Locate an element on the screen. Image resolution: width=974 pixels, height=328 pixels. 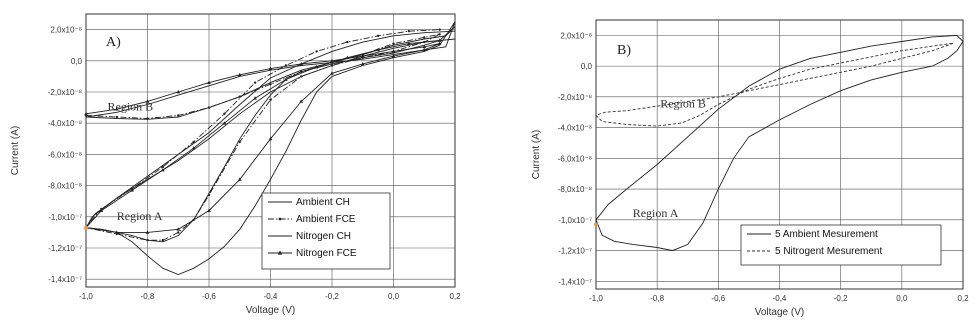
x-tick-label: -0,4 is located at coordinates (780, 298).